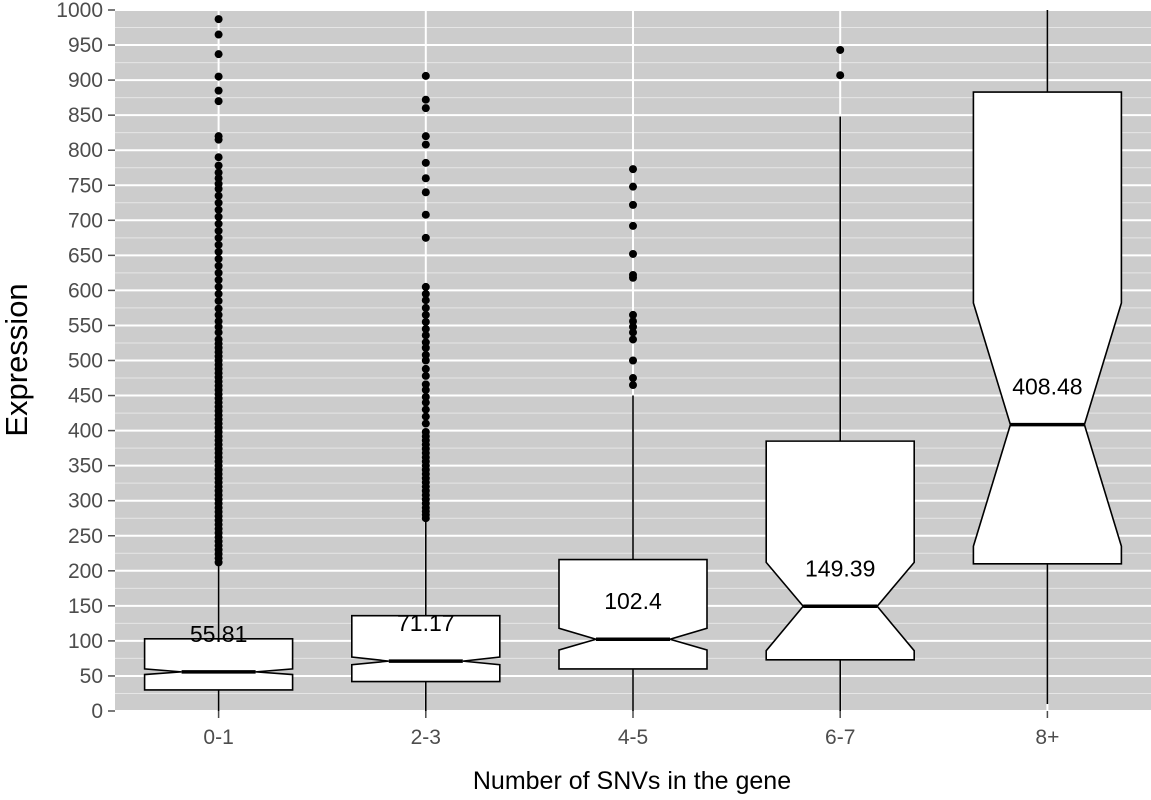  What do you see at coordinates (85, 150) in the screenshot?
I see `y-tick-label: 800` at bounding box center [85, 150].